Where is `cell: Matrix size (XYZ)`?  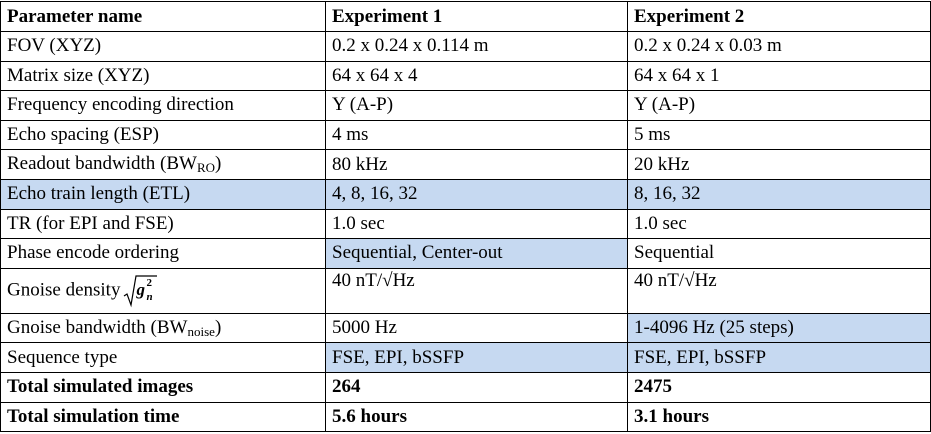
cell: Matrix size (XYZ) is located at coordinates (163, 76).